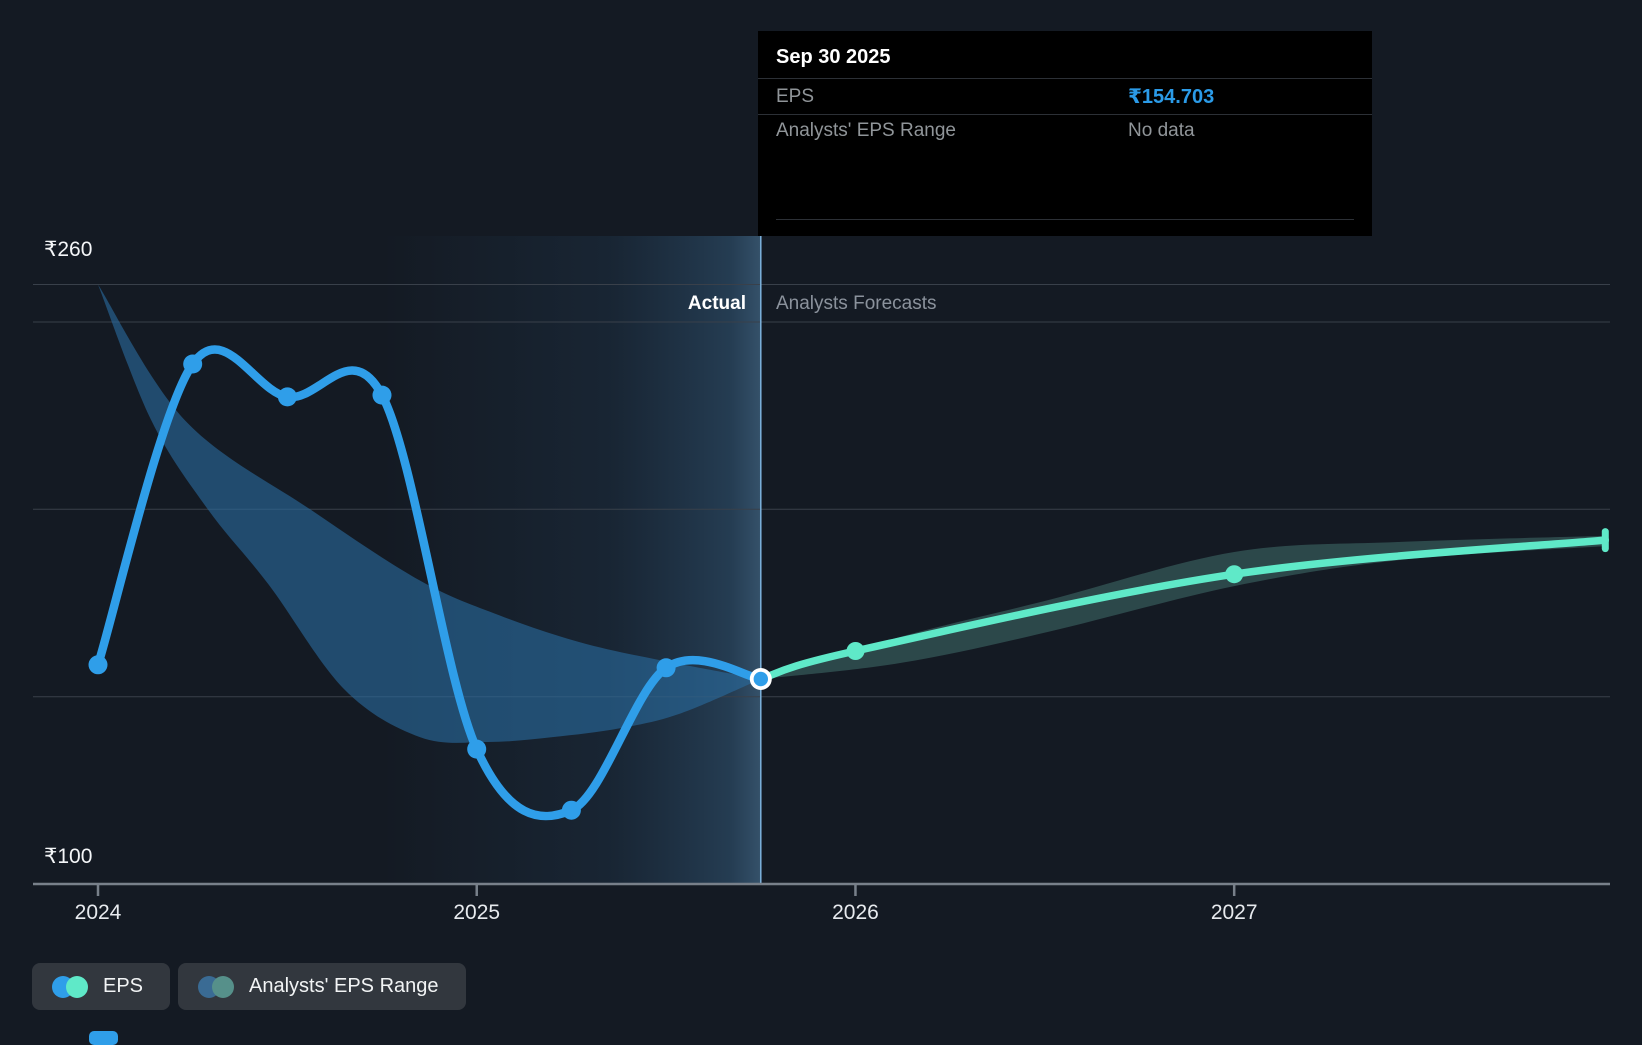 The height and width of the screenshot is (1045, 1642). What do you see at coordinates (382, 395) in the screenshot?
I see `eps-point-sep-30-2024` at bounding box center [382, 395].